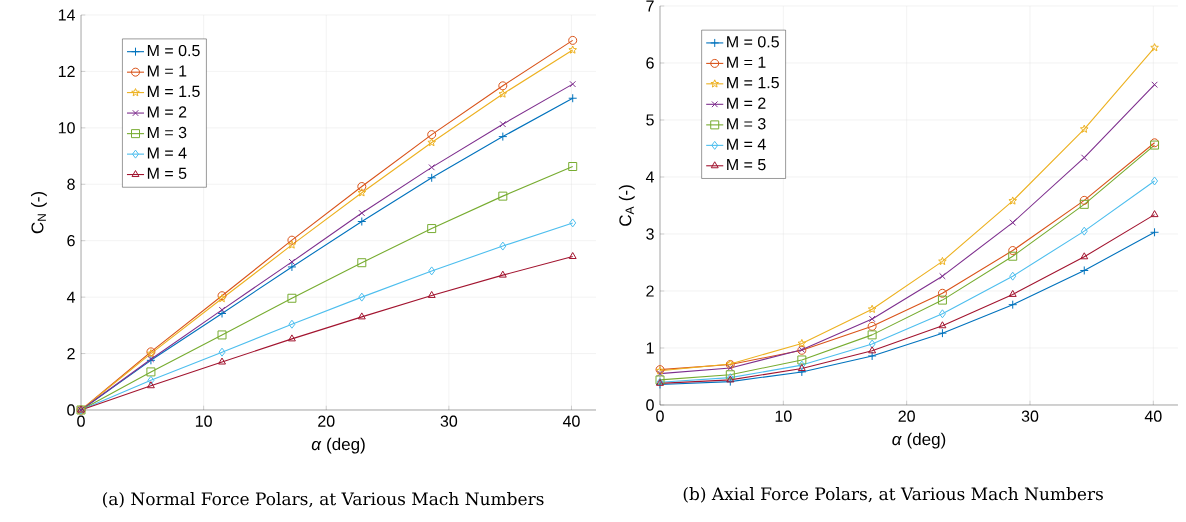 The width and height of the screenshot is (1186, 522). I want to click on y-axis-title: C$_{N}$ (-), so click(38, 213).